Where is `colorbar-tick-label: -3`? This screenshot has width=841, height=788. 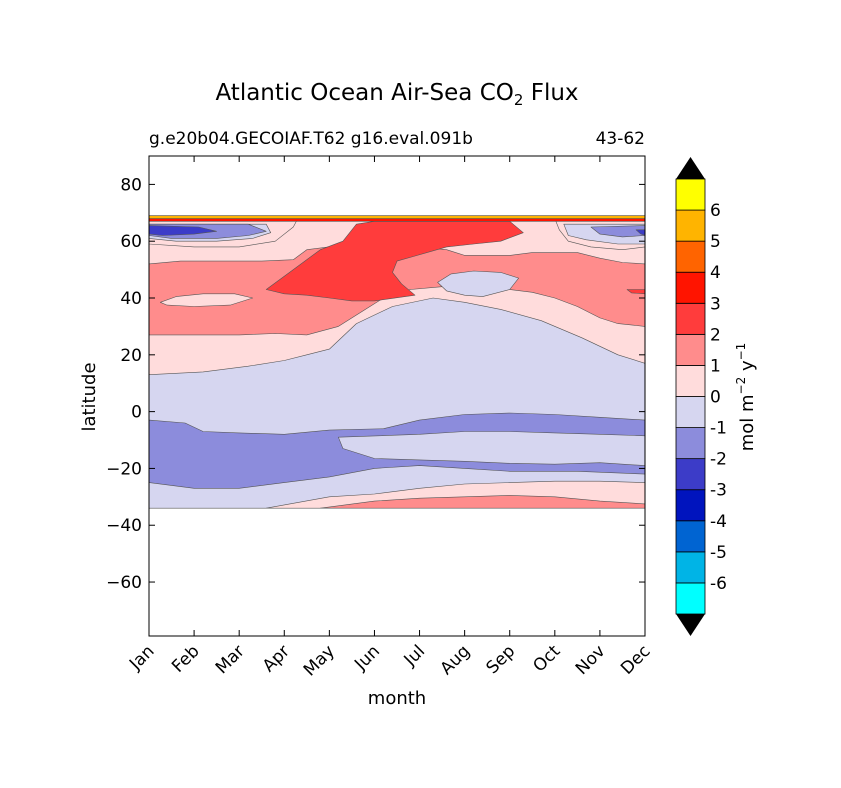
colorbar-tick-label: -3 is located at coordinates (718, 491).